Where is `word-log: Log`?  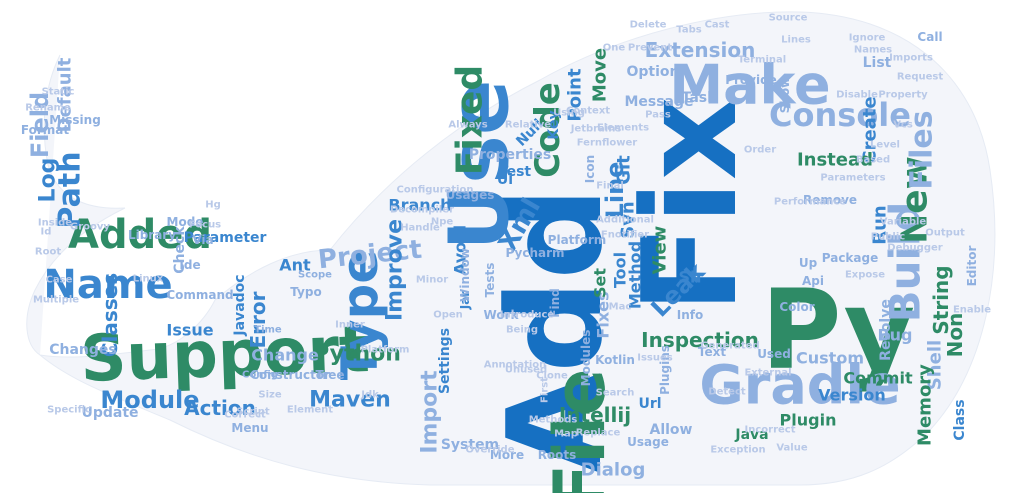 word-log: Log is located at coordinates (48, 180).